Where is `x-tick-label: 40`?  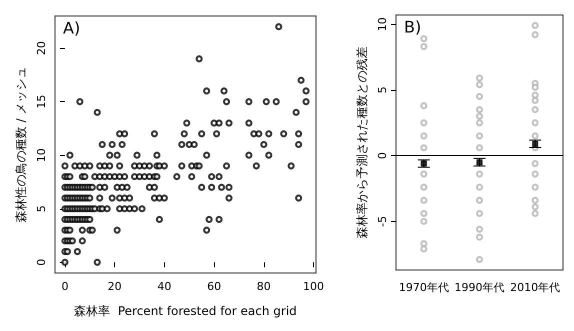 x-tick-label: 40 is located at coordinates (164, 286).